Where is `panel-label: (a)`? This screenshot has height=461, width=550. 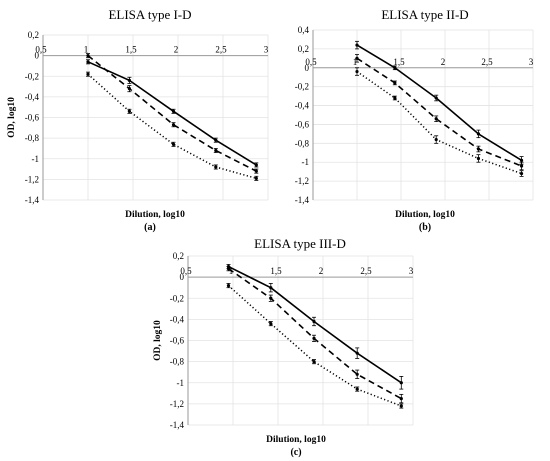 panel-label: (a) is located at coordinates (150, 227).